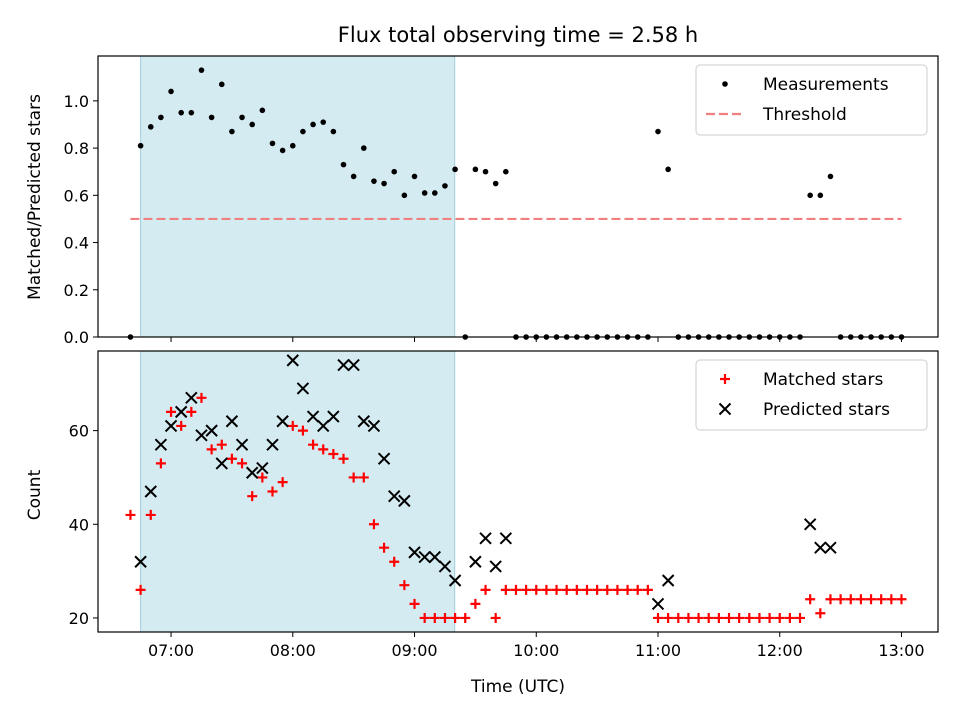 The height and width of the screenshot is (720, 960). I want to click on legend: Measurements Threshold, so click(811, 100).